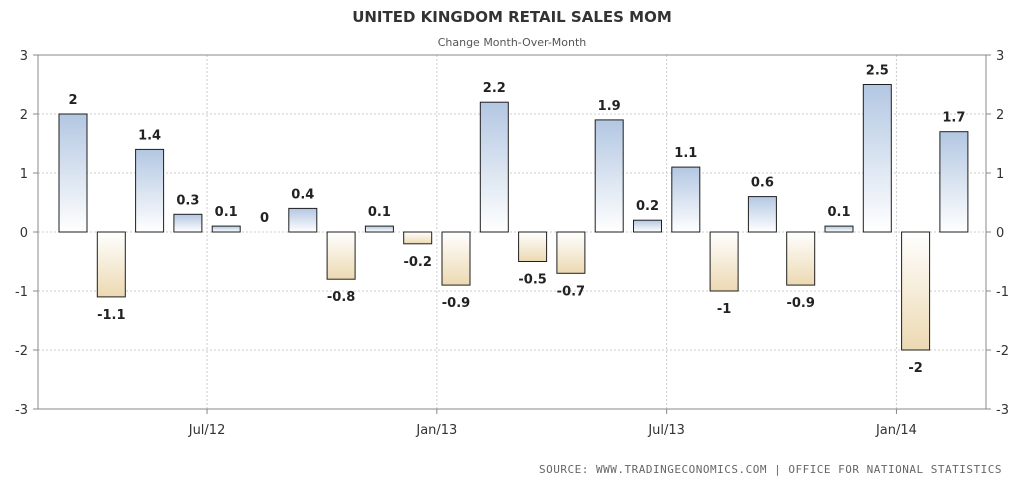 The width and height of the screenshot is (1024, 487). I want to click on data-label: 0, so click(264, 218).